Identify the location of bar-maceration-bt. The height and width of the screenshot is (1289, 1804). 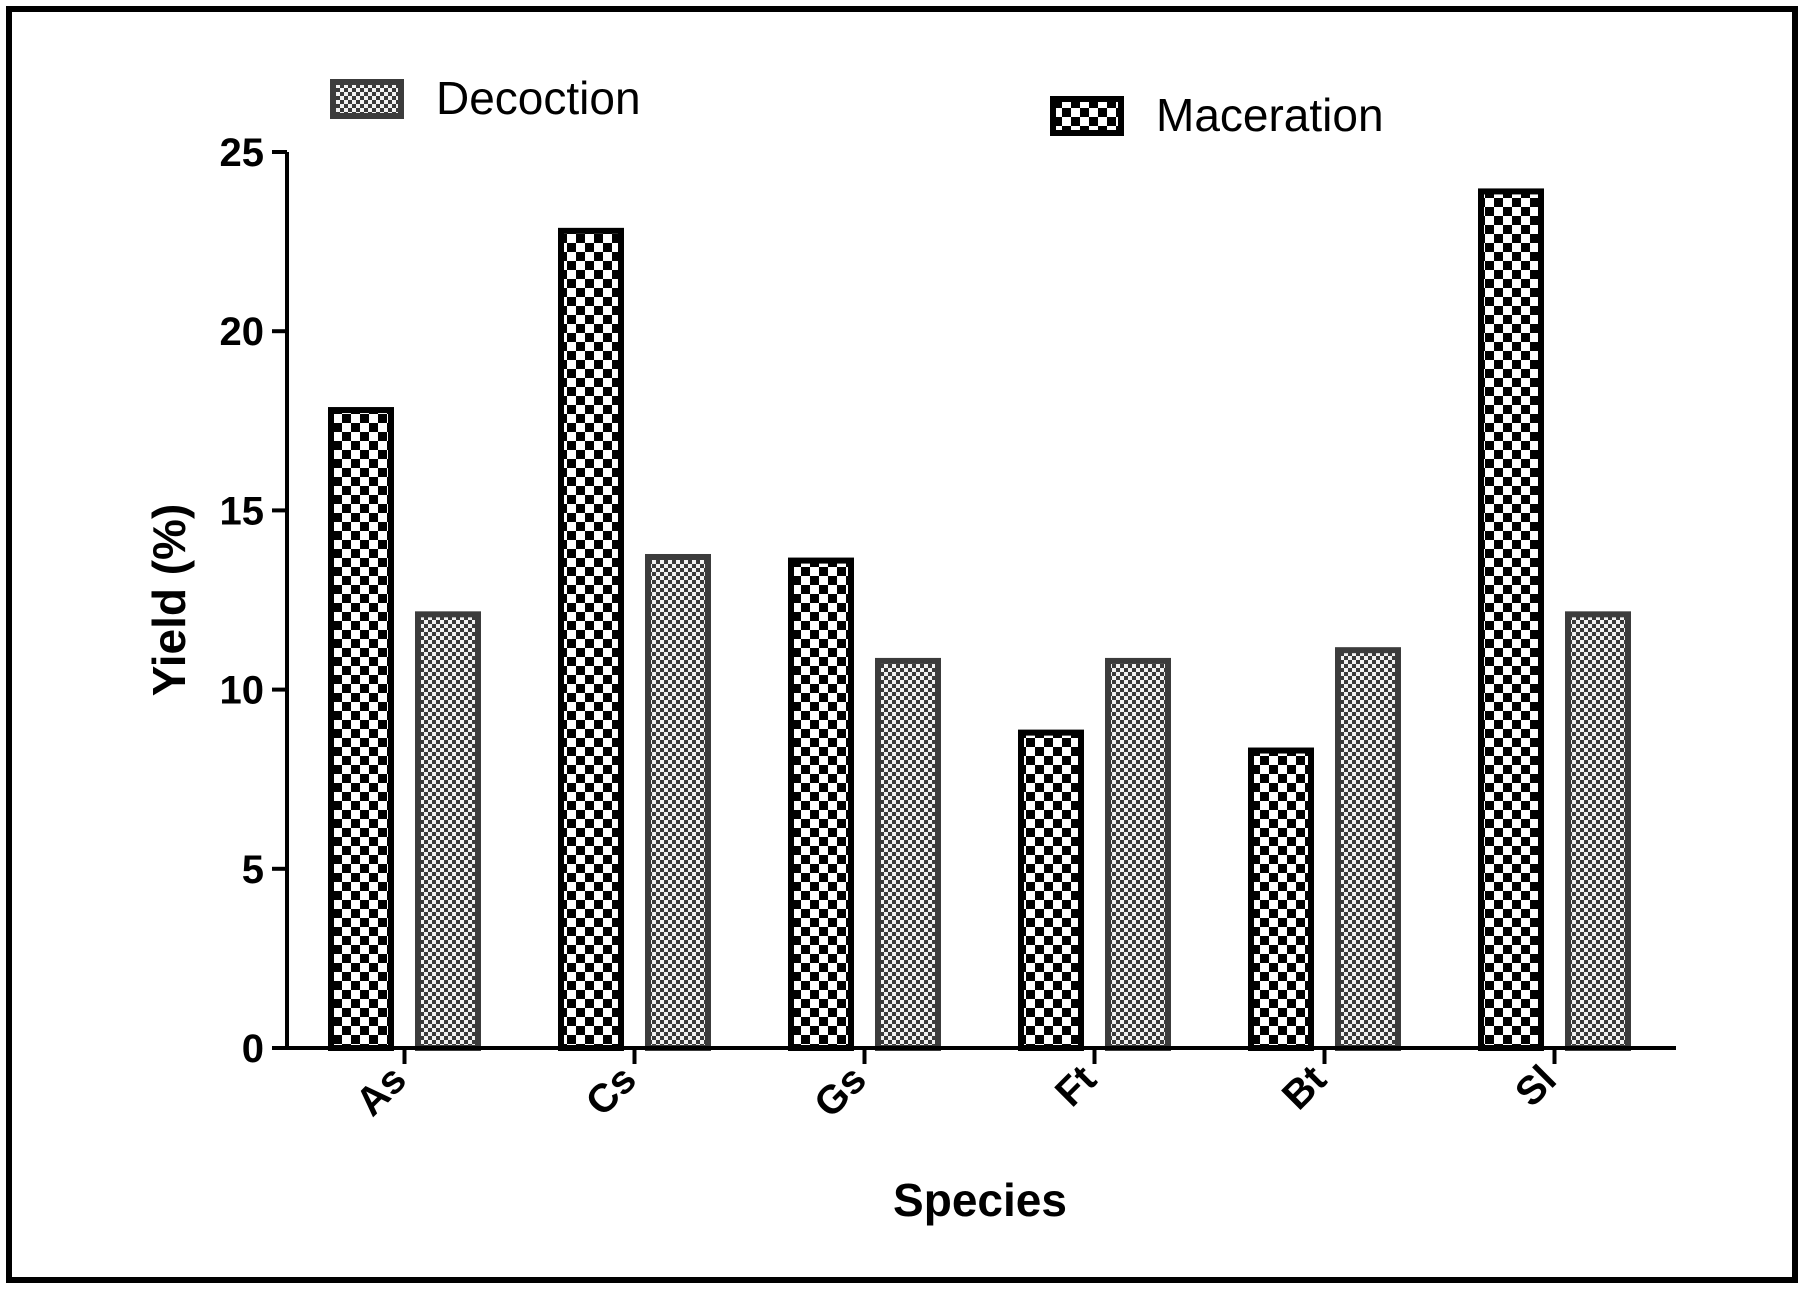
(1281, 899).